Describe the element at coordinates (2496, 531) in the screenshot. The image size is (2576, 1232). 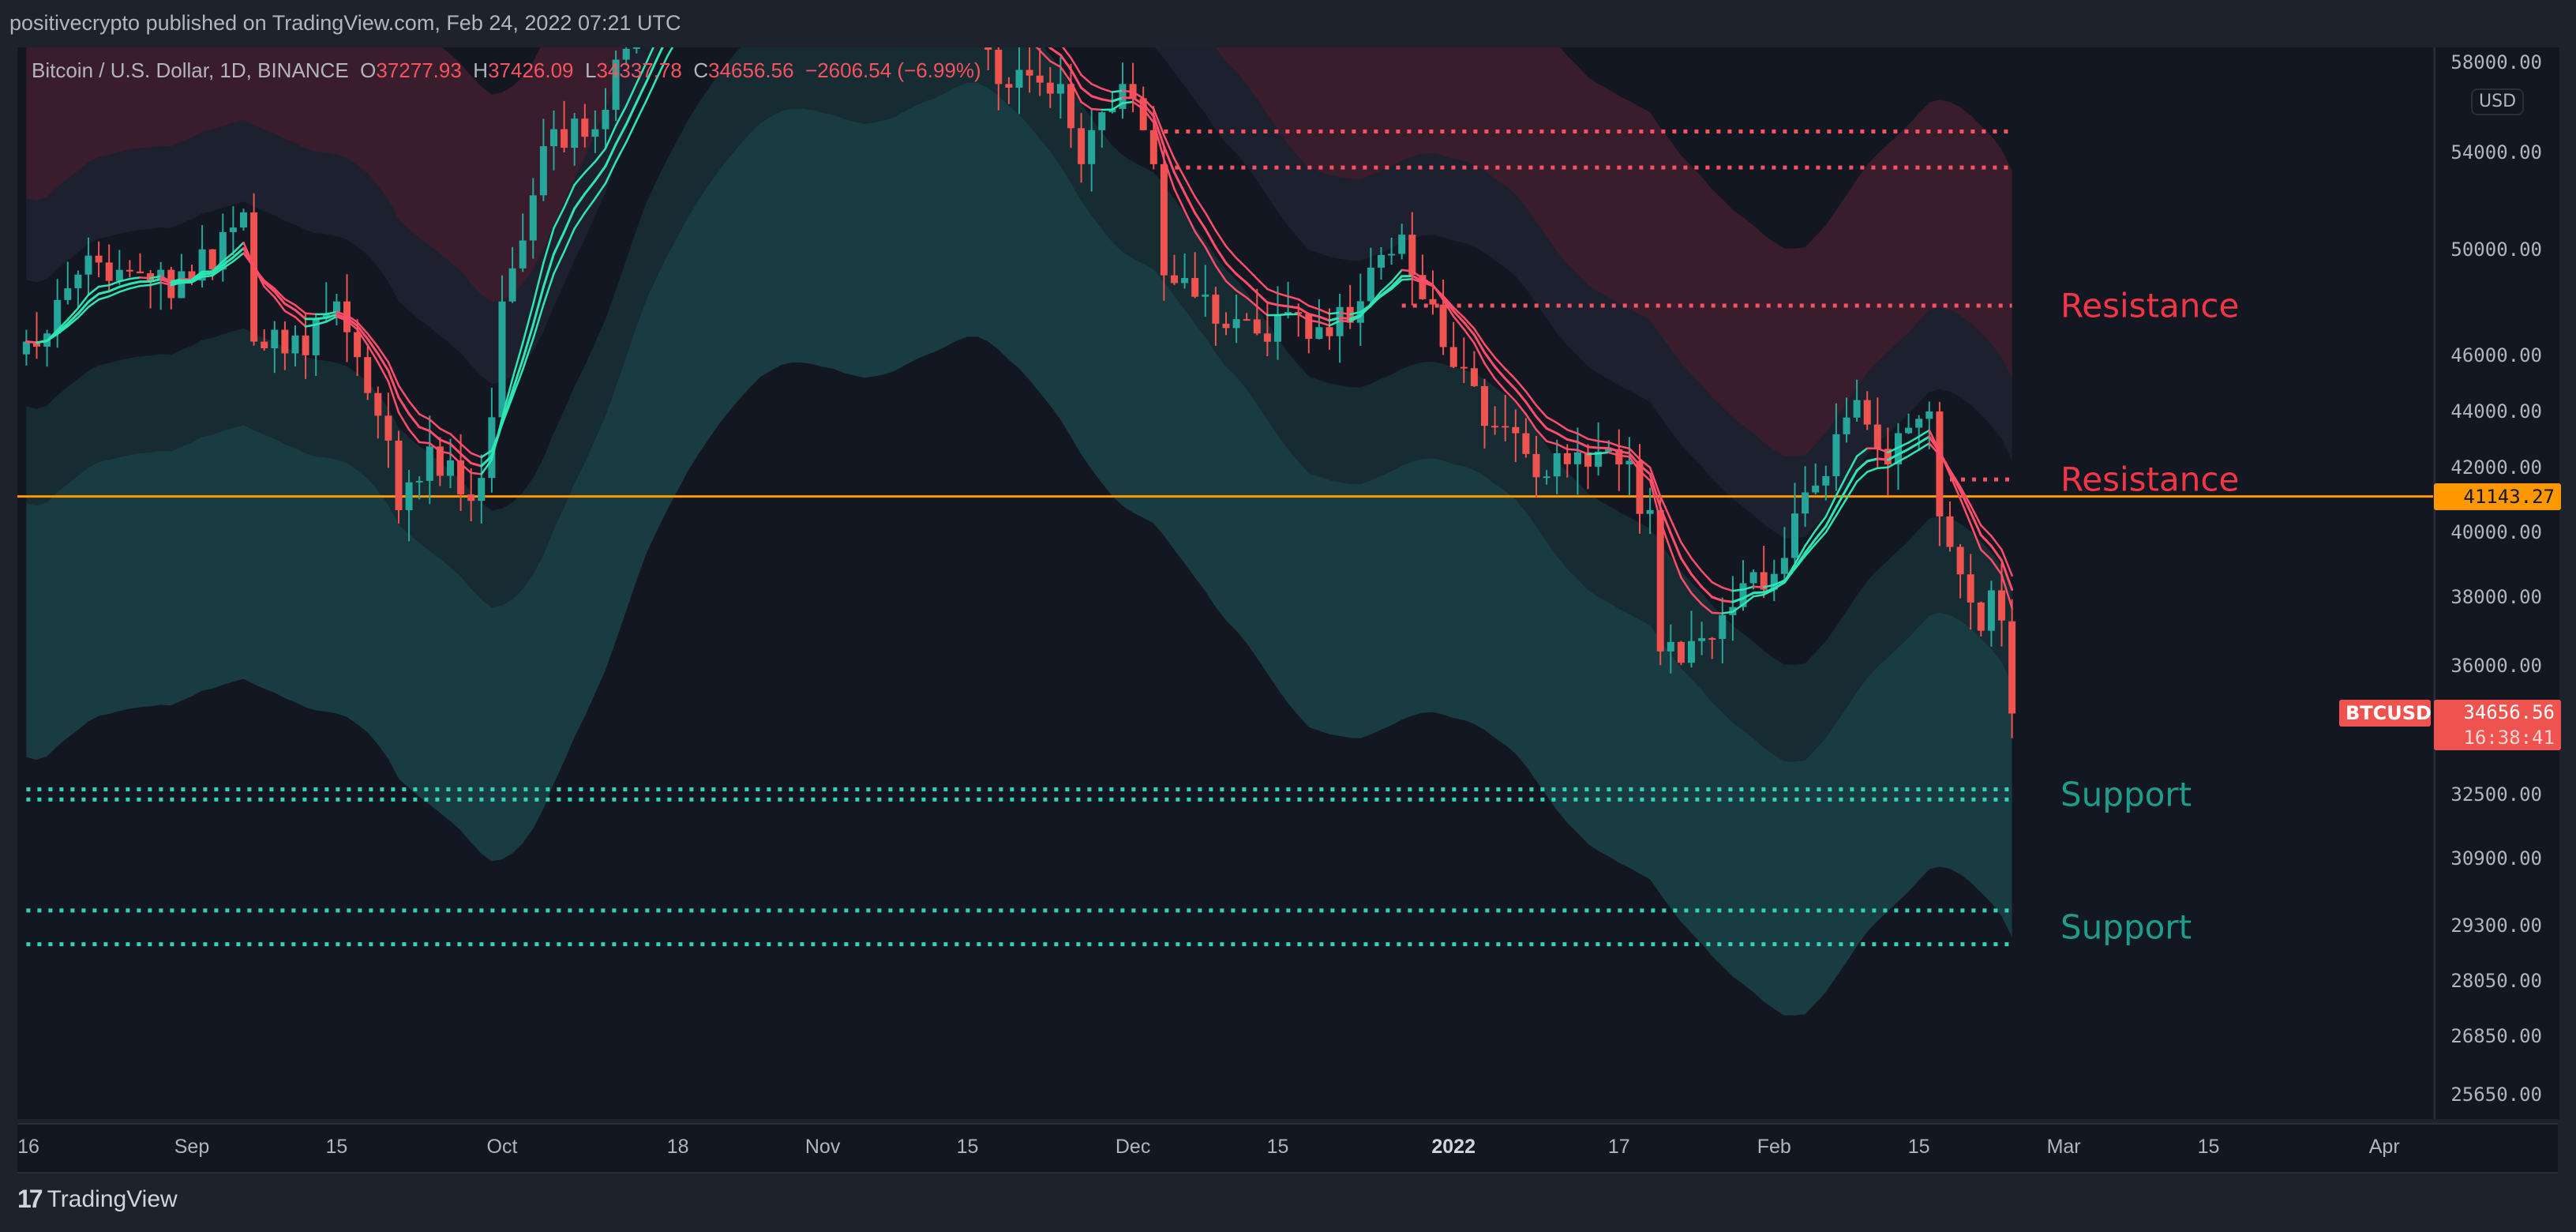
I see `price-tick-label: 40000.00` at that location.